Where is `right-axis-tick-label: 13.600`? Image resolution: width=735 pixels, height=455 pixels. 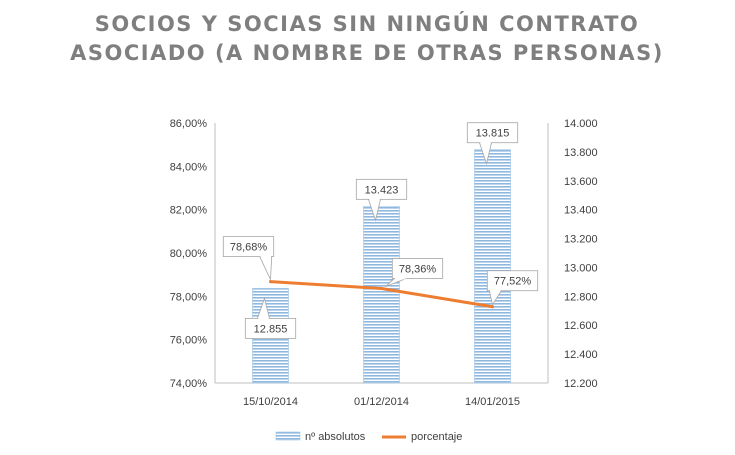 right-axis-tick-label: 13.600 is located at coordinates (581, 182).